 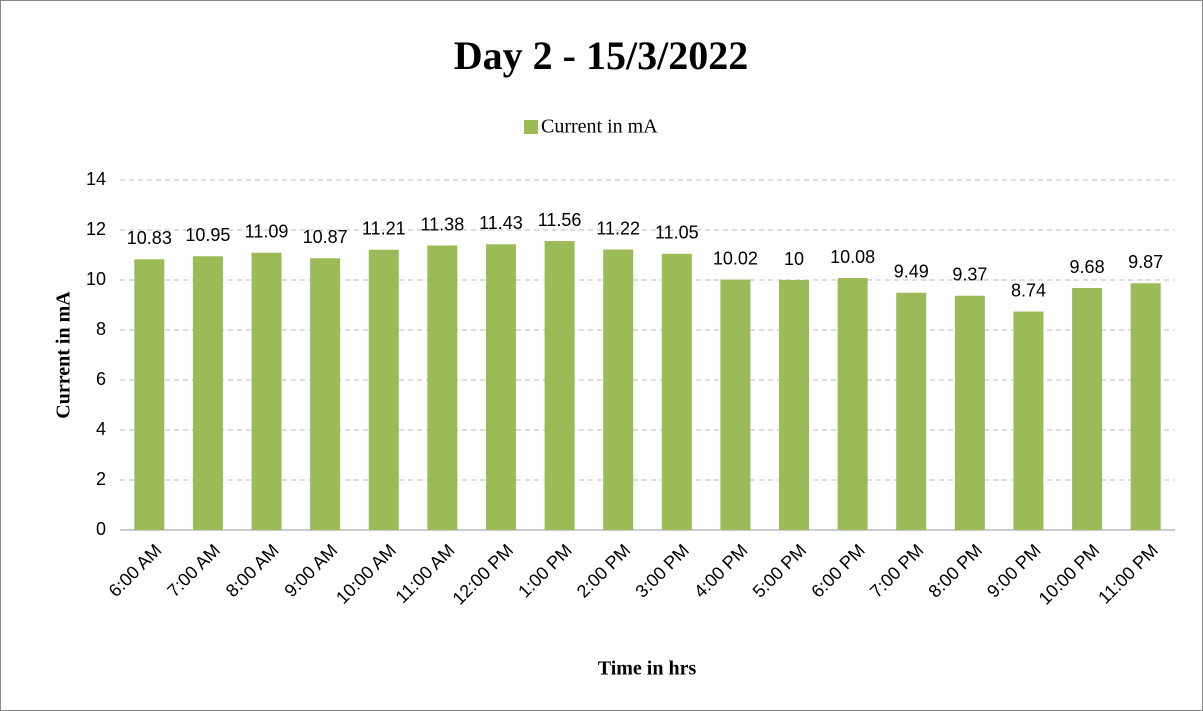 I want to click on y-tick-label: 2, so click(x=101, y=479).